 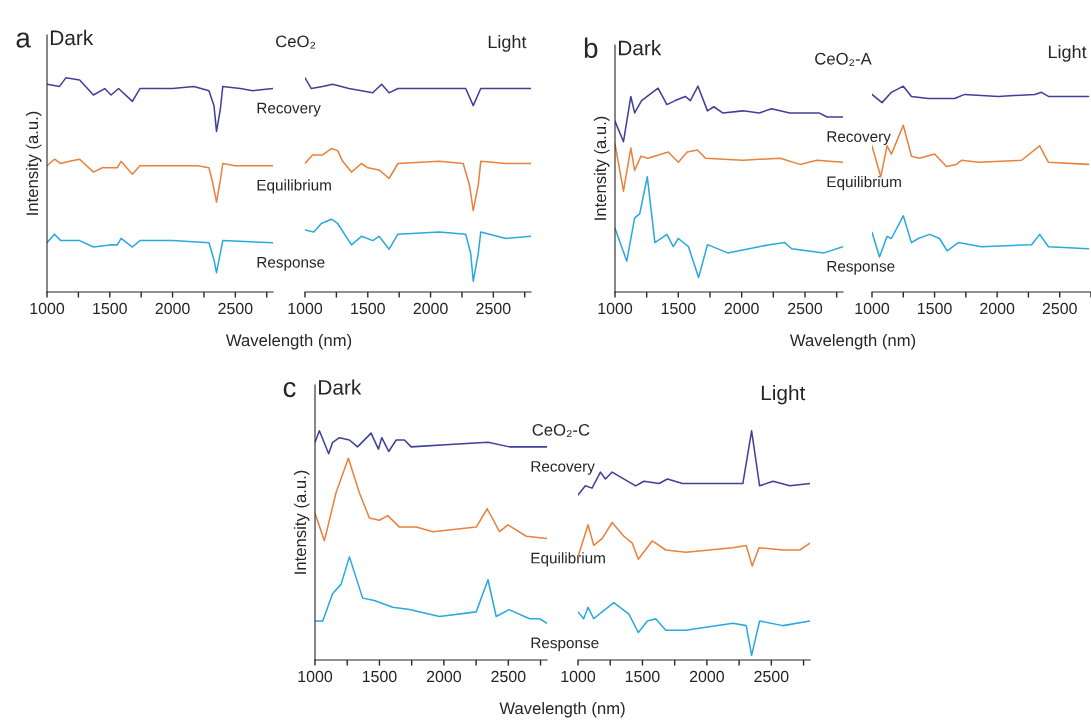 What do you see at coordinates (843, 59) in the screenshot?
I see `chart-title: CeO₂-A` at bounding box center [843, 59].